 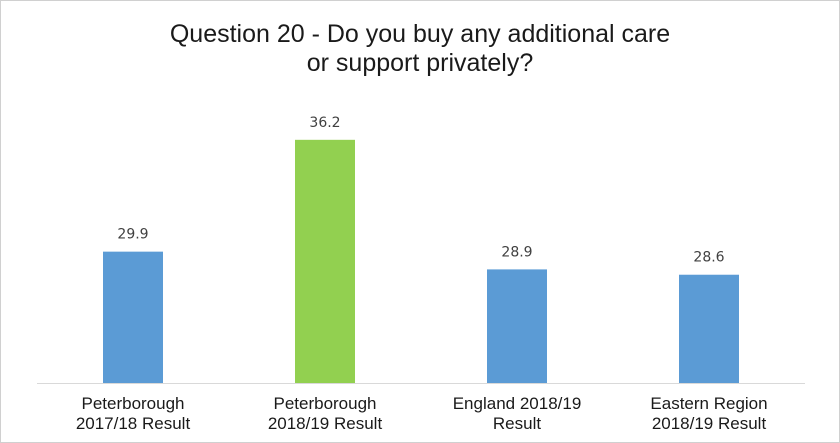 What do you see at coordinates (708, 258) in the screenshot?
I see `data-label-4: 28.6` at bounding box center [708, 258].